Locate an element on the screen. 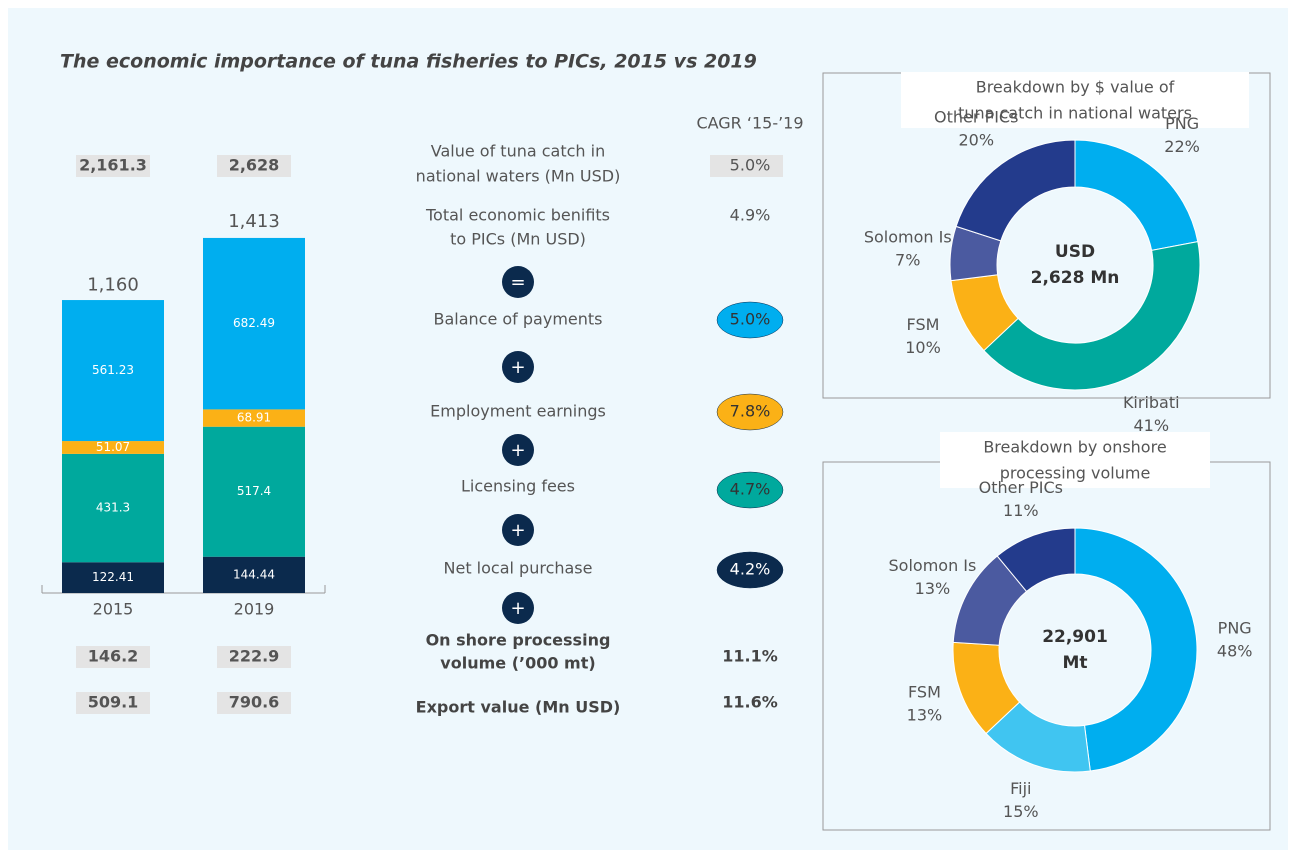  segment-label: 517.4 is located at coordinates (254, 491).